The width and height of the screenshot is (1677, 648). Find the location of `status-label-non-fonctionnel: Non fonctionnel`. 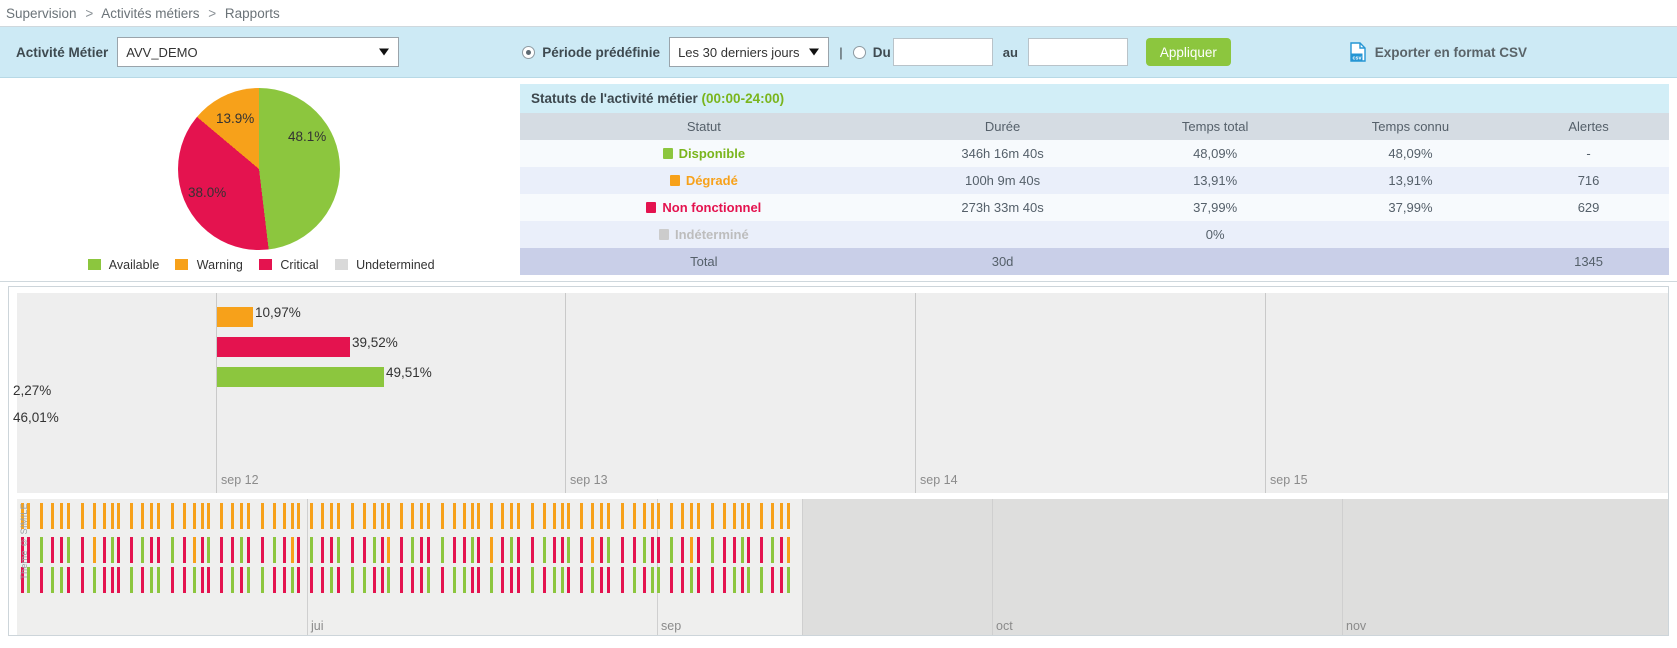

status-label-non-fonctionnel: Non fonctionnel is located at coordinates (712, 207).